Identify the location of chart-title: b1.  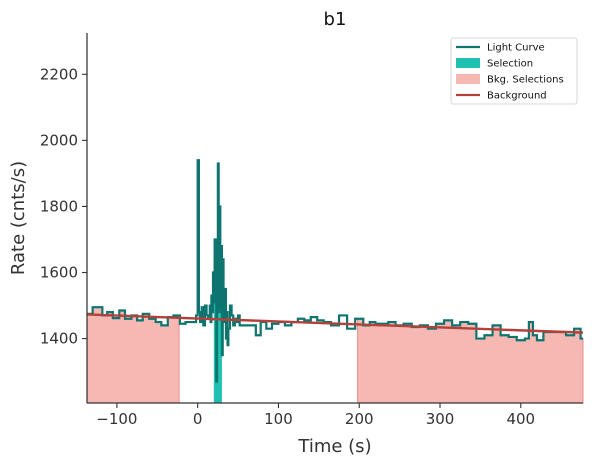
(335, 19).